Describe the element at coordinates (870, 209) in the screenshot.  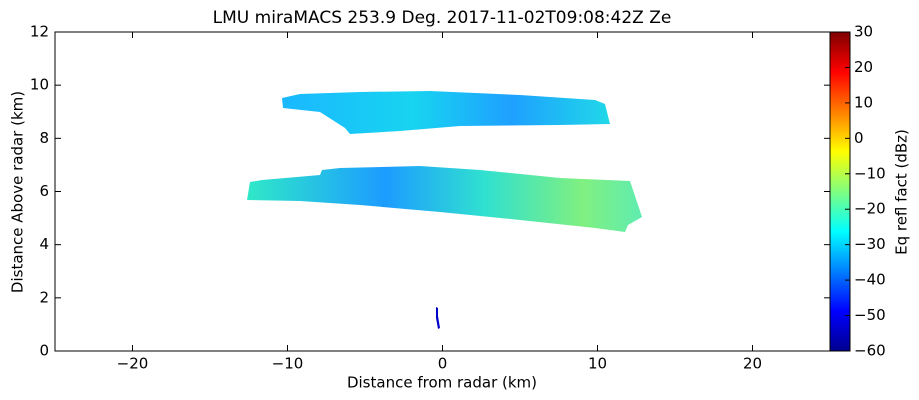
I see `colorbar-tick-label: −20` at that location.